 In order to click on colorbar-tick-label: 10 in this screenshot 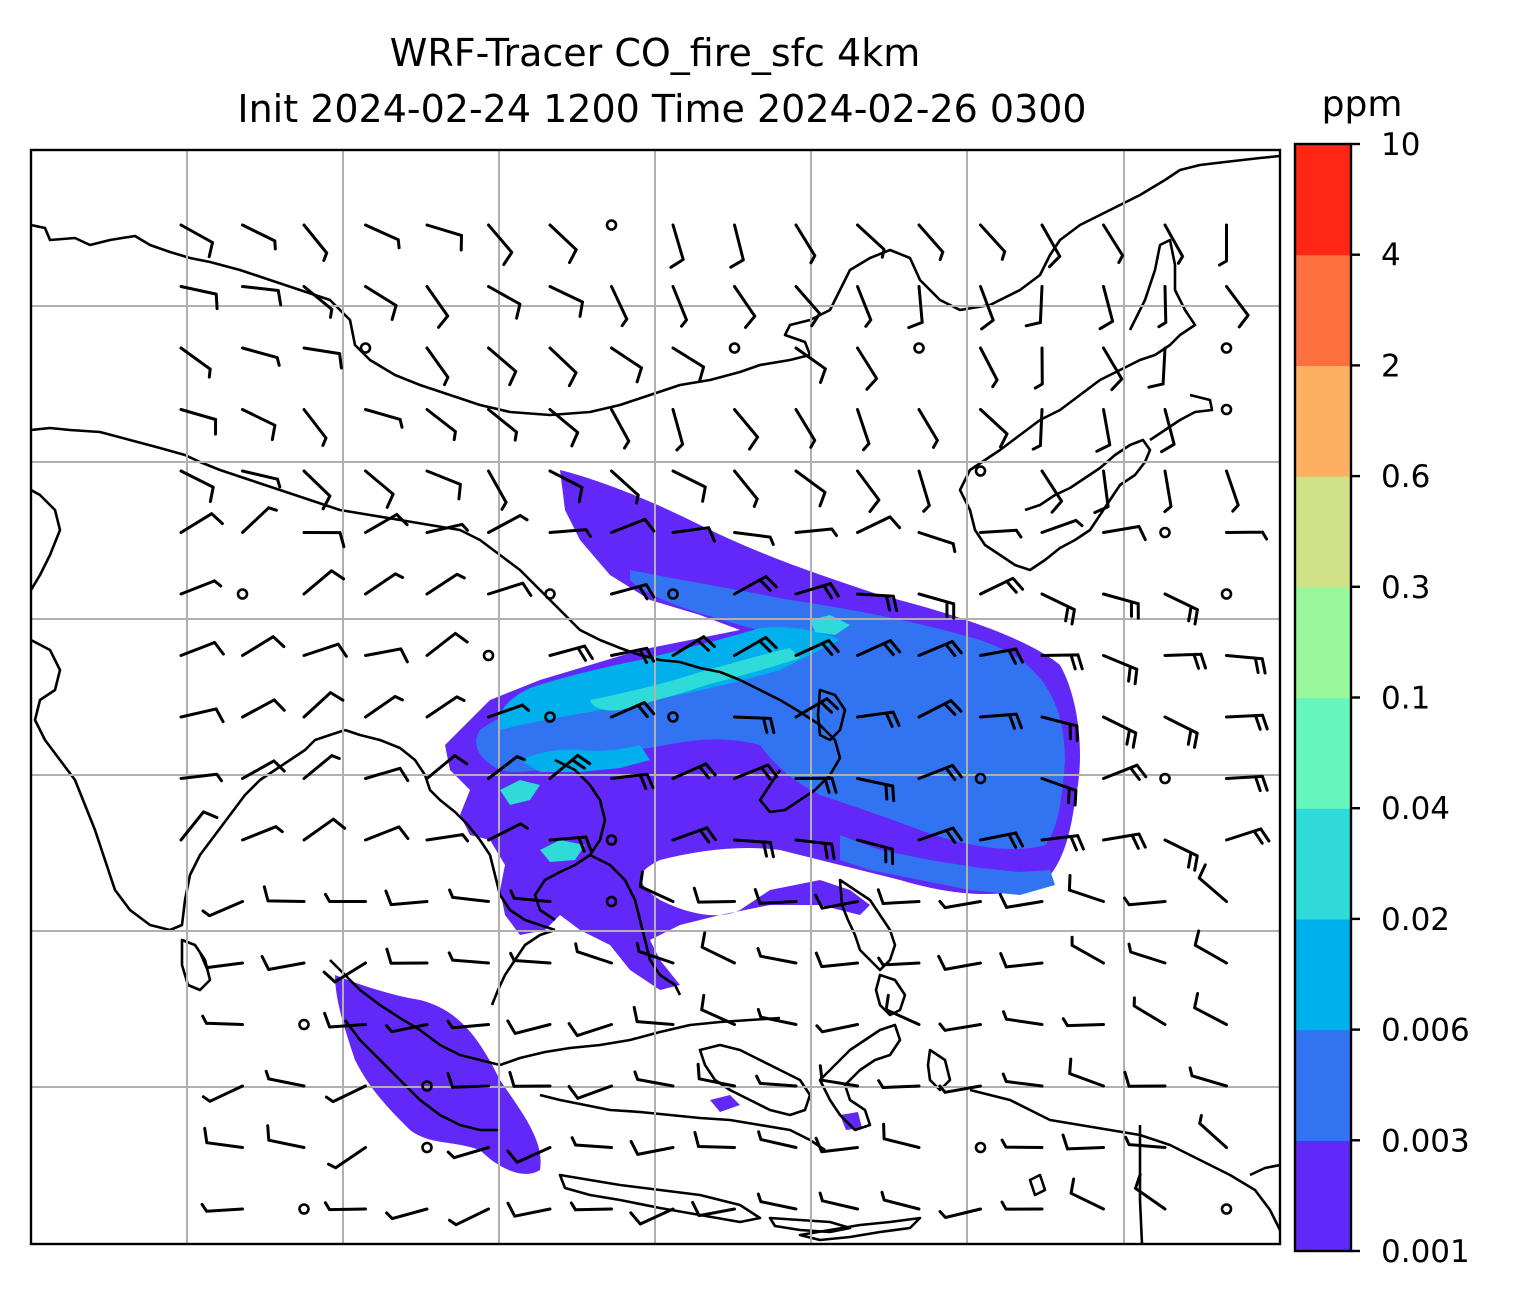, I will do `click(1400, 145)`.